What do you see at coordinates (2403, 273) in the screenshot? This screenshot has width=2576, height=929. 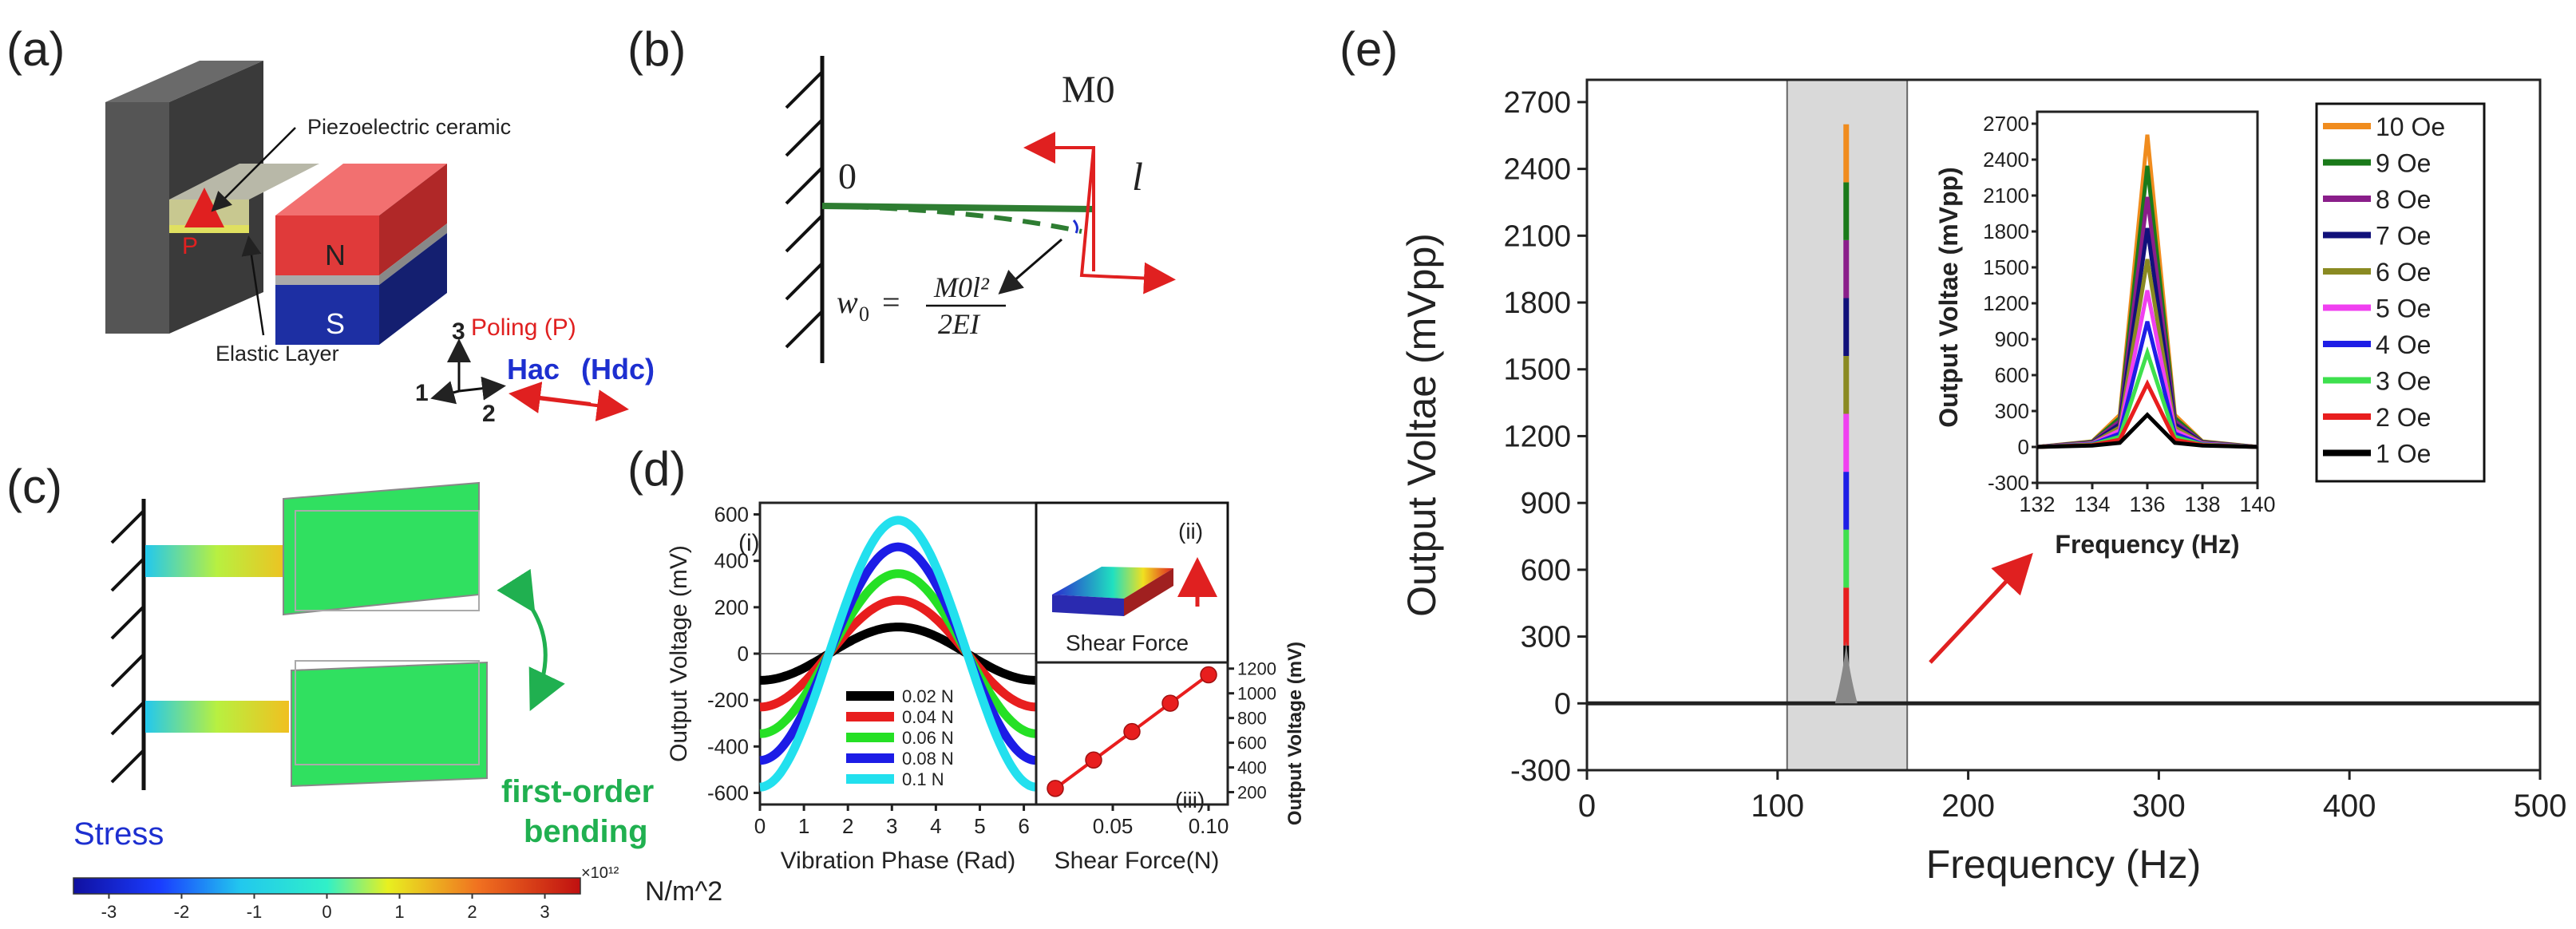 I see `e-legend-label: 6 Oe` at bounding box center [2403, 273].